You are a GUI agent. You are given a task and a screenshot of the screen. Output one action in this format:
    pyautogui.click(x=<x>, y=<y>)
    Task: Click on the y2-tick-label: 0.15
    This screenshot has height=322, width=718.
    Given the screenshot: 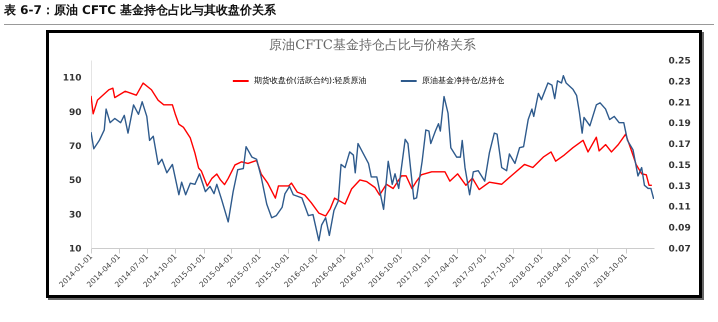 What is the action you would take?
    pyautogui.click(x=679, y=165)
    